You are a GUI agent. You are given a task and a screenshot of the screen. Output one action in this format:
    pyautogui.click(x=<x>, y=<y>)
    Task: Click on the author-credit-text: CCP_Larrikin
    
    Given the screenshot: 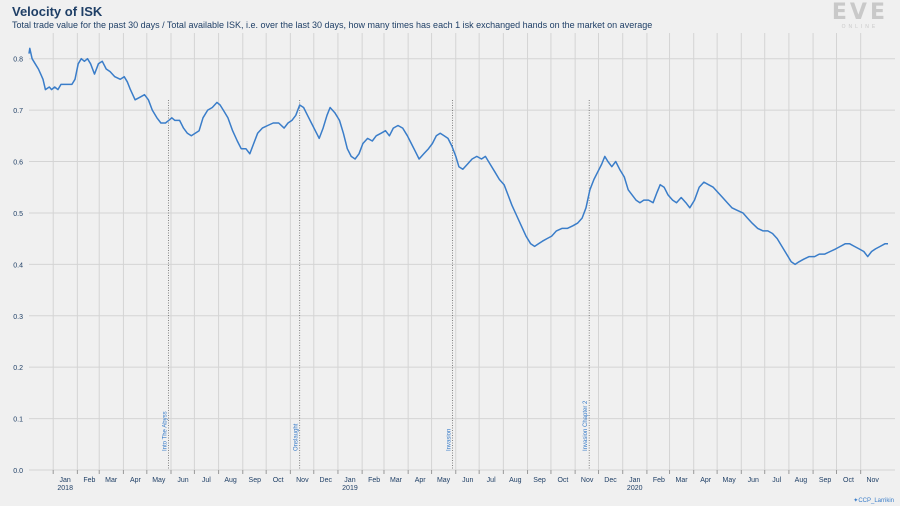 What is the action you would take?
    pyautogui.click(x=876, y=501)
    